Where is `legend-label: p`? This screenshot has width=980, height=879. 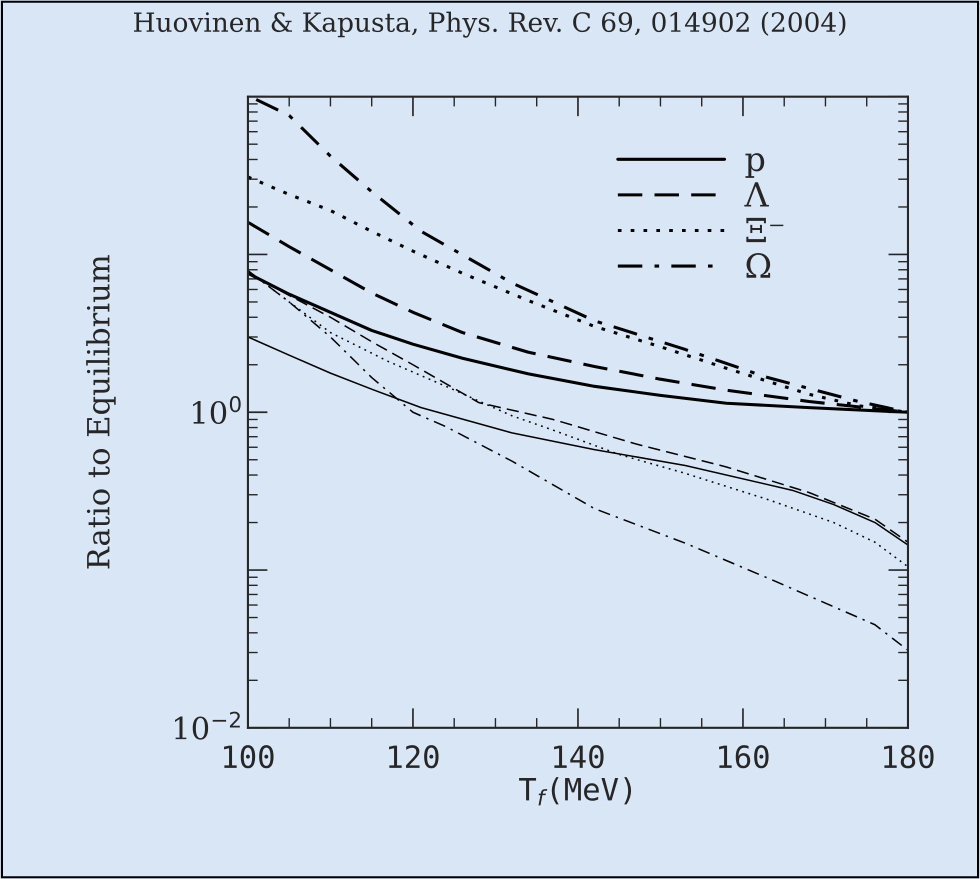 legend-label: p is located at coordinates (754, 165).